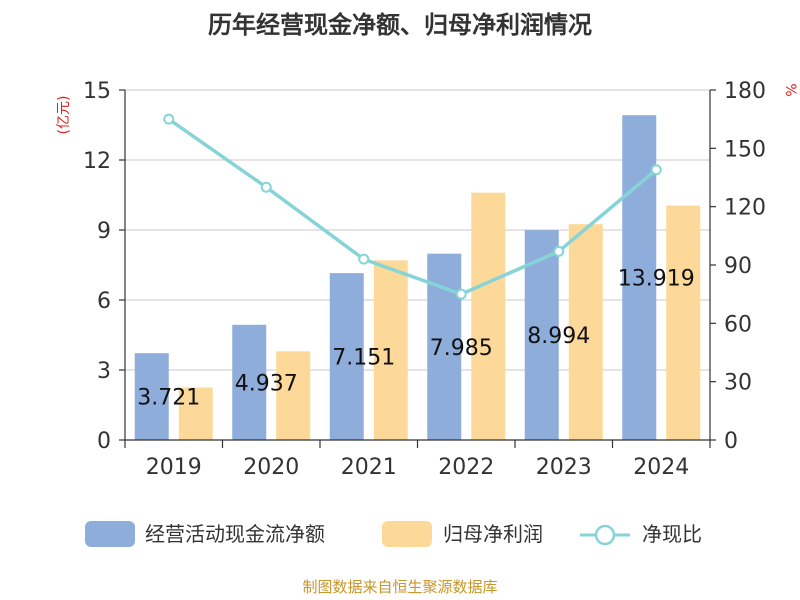 The height and width of the screenshot is (600, 800). I want to click on source-note: 制图数据来自恒生聚源数据库, so click(399, 587).